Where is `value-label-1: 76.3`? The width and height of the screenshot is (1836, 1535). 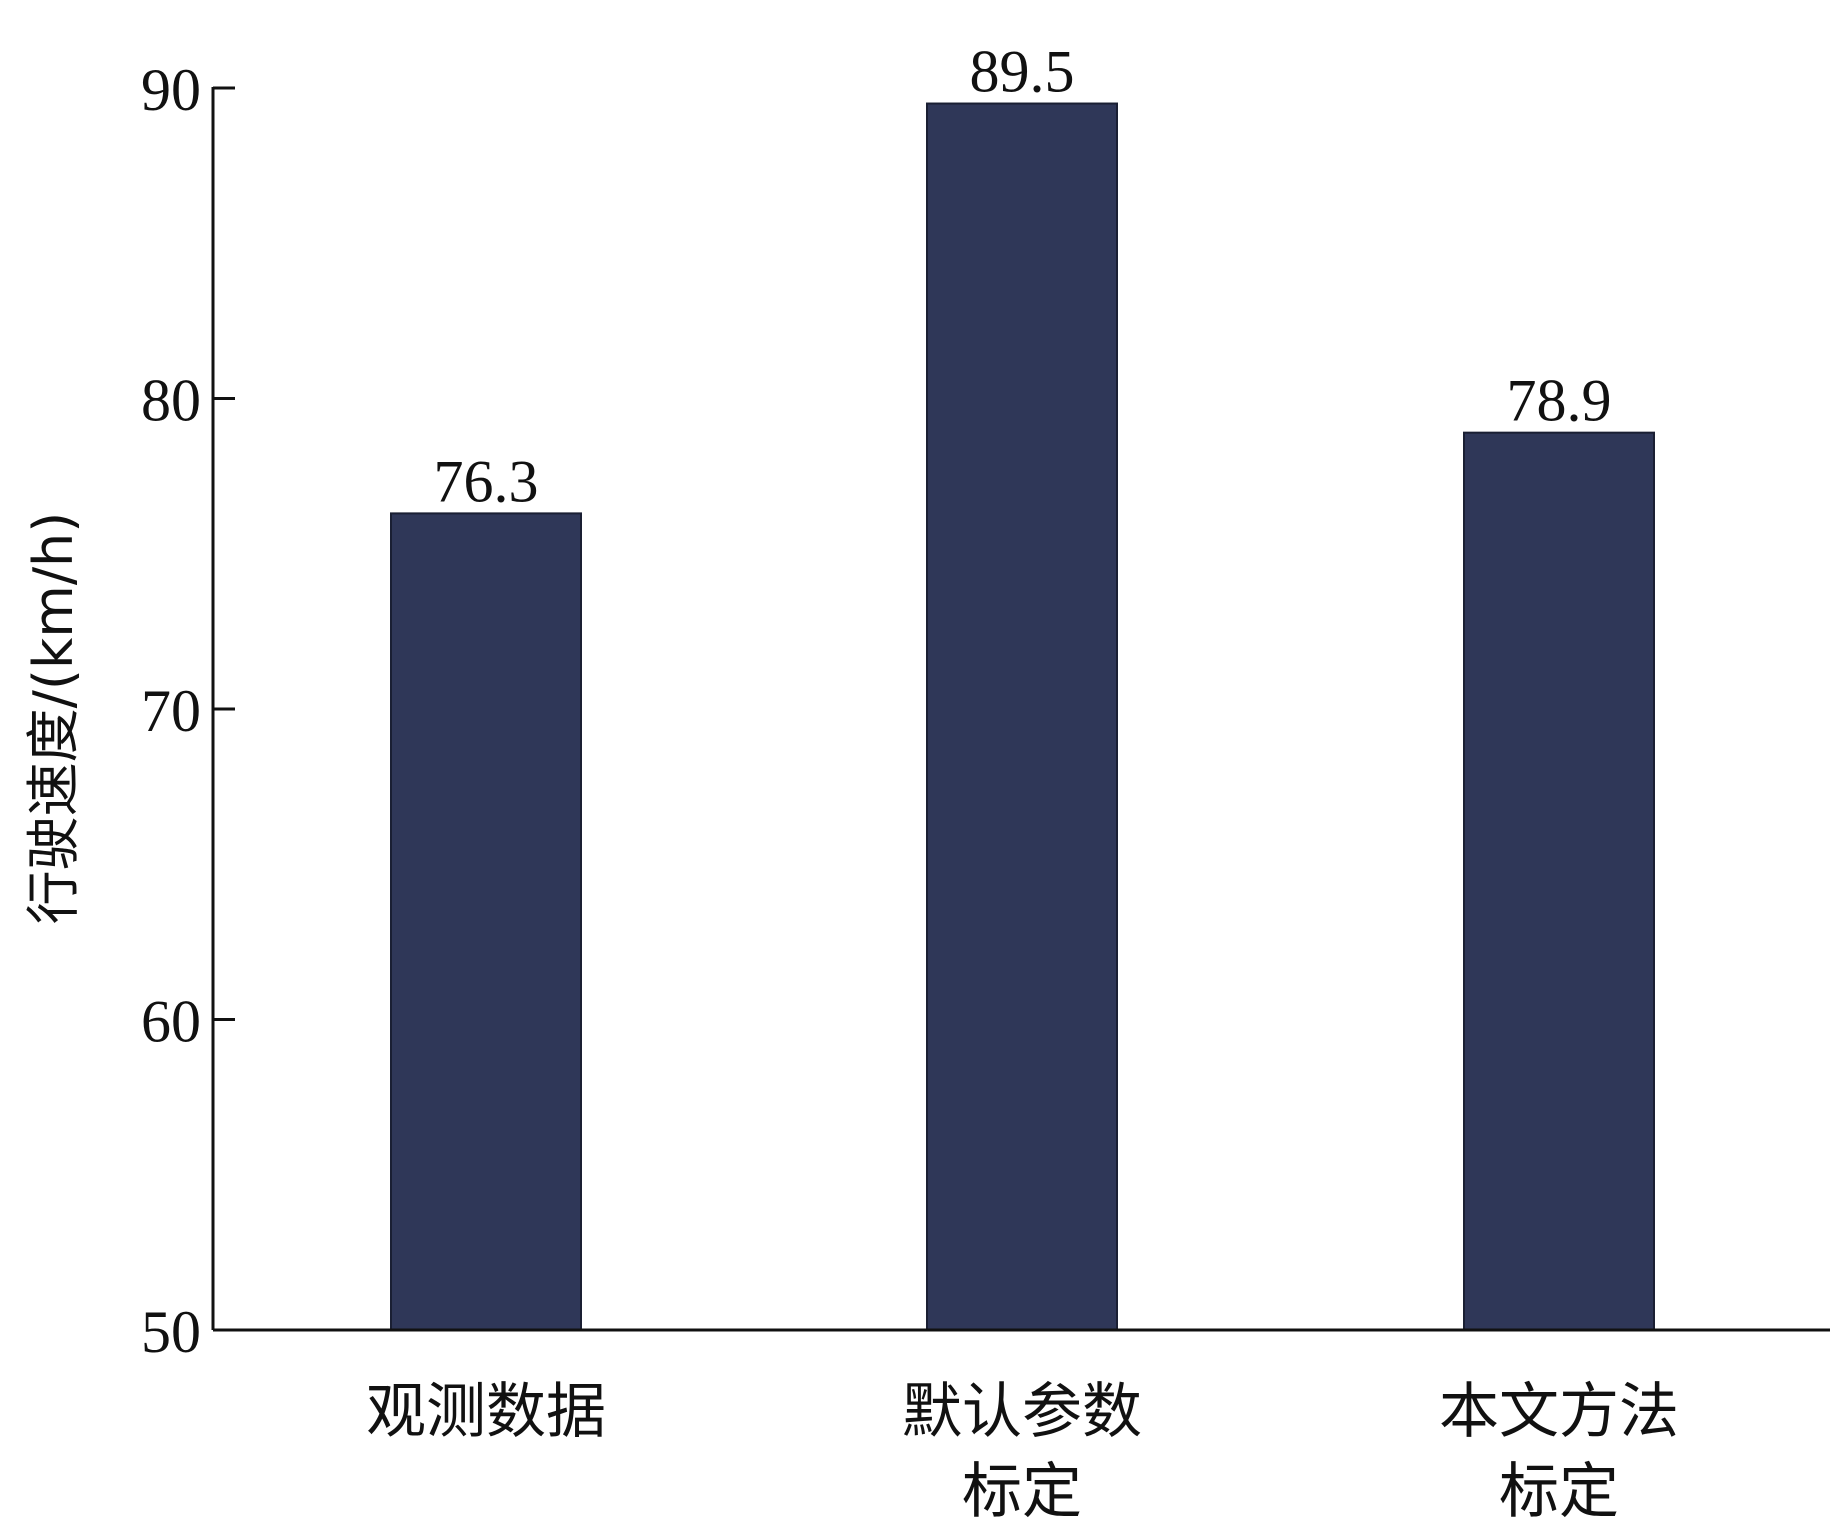
value-label-1: 76.3 is located at coordinates (486, 481).